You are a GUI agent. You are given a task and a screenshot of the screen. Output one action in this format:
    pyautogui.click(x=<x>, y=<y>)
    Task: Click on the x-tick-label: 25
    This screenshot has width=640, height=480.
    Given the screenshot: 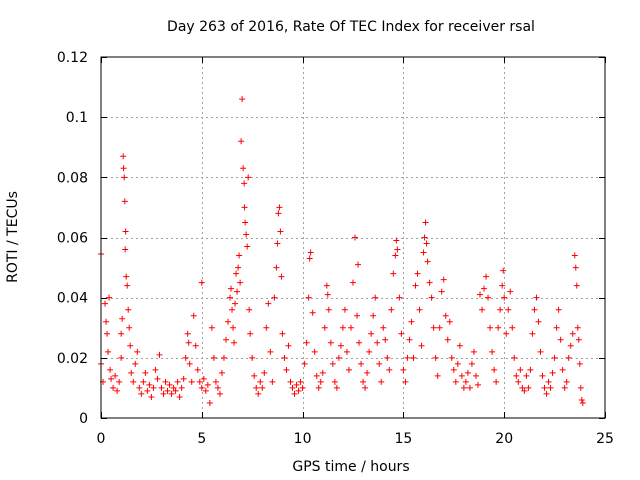 What is the action you would take?
    pyautogui.click(x=605, y=439)
    